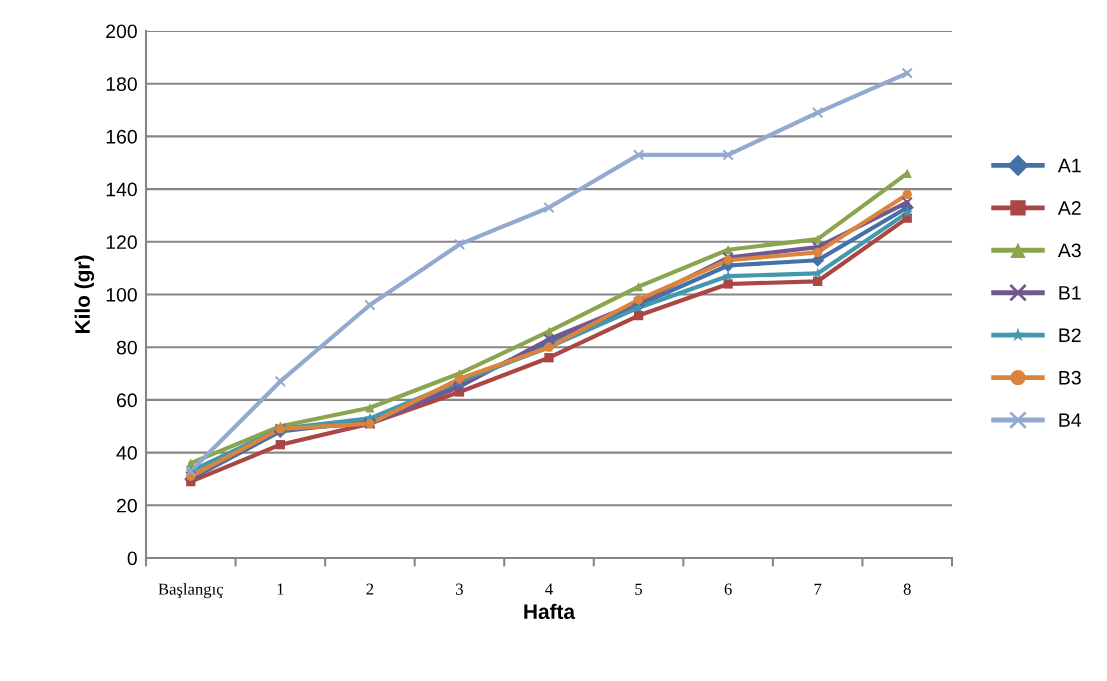 This screenshot has width=1107, height=681. Describe the element at coordinates (127, 400) in the screenshot. I see `y-tick-label: 60` at that location.